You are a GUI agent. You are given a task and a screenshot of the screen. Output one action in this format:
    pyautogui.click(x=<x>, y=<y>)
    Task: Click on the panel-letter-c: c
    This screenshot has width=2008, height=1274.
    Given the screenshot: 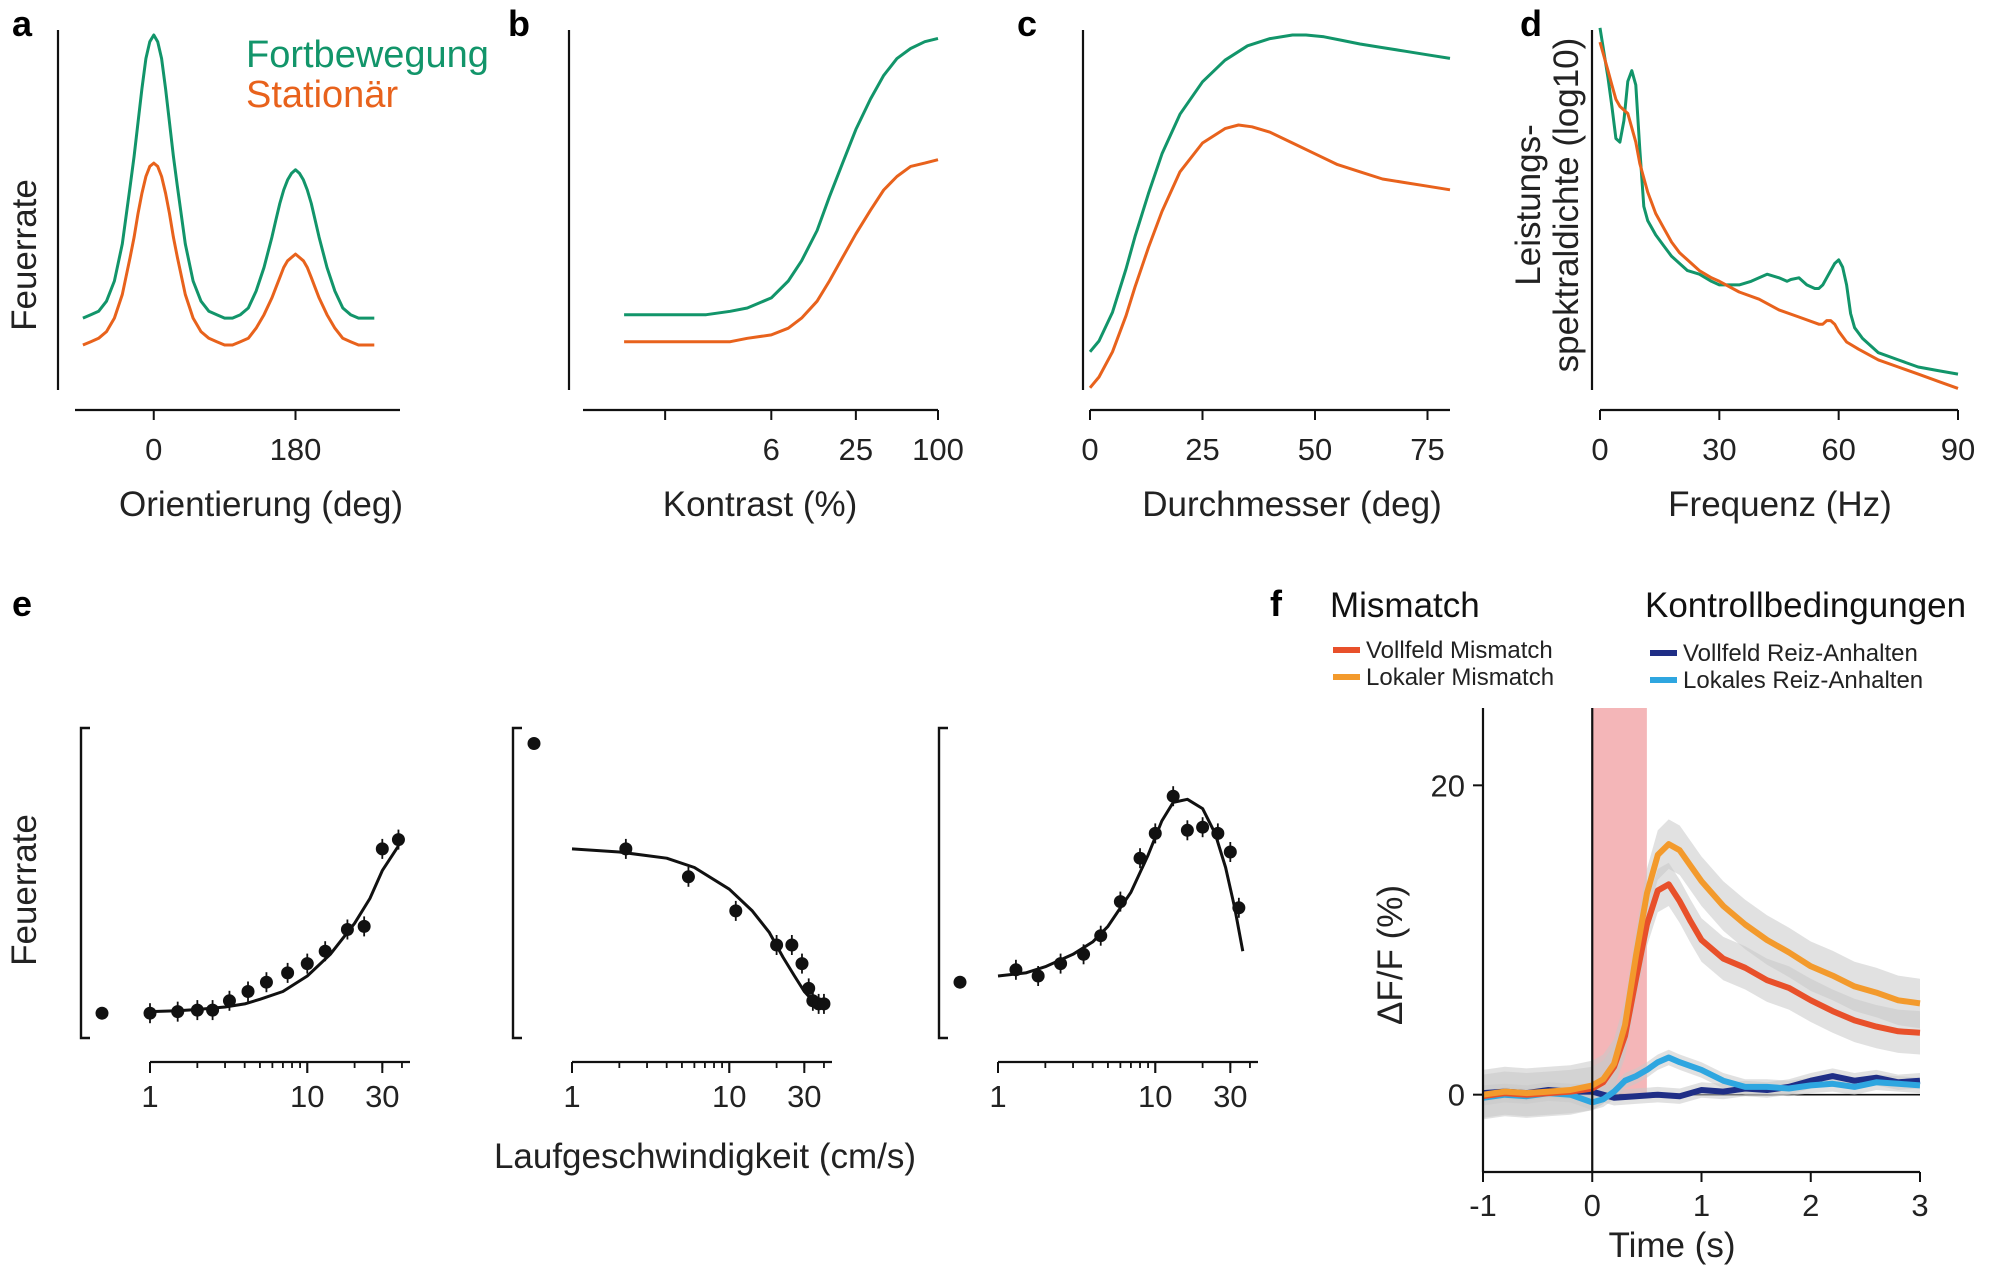 What is the action you would take?
    pyautogui.click(x=1027, y=23)
    